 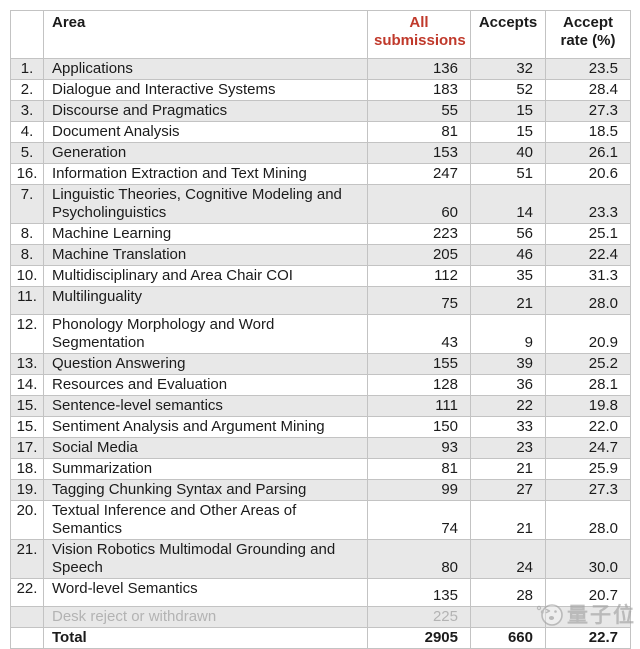 What do you see at coordinates (27, 300) in the screenshot?
I see `cell-row-number: 11.` at bounding box center [27, 300].